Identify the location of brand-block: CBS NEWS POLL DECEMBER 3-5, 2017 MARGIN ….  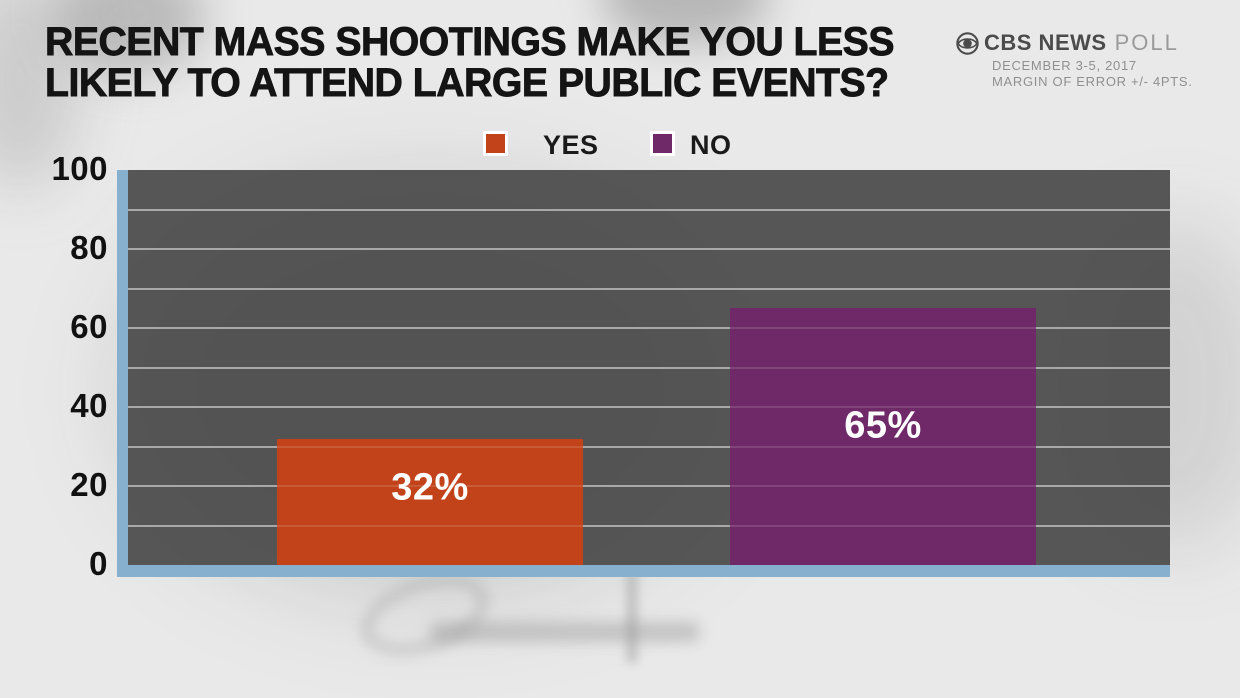
(1074, 60).